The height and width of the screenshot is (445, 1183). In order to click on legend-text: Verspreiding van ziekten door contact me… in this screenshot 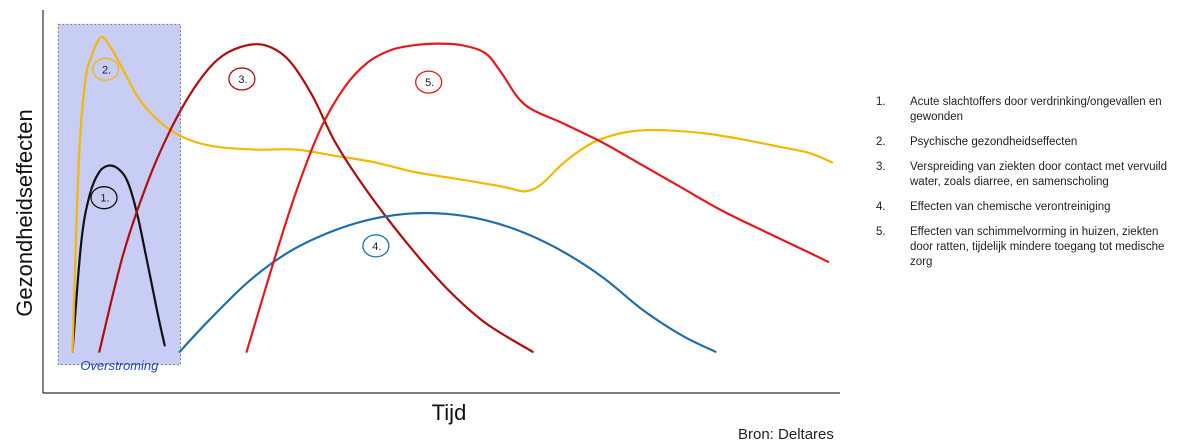, I will do `click(1038, 174)`.